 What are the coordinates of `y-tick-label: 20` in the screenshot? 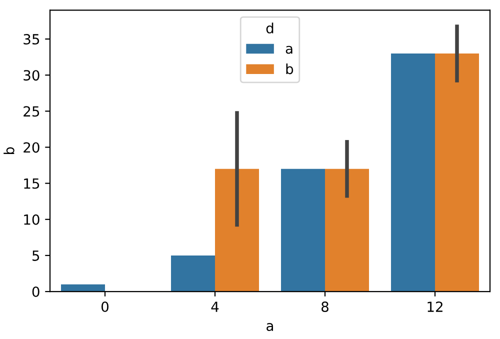 It's located at (32, 147).